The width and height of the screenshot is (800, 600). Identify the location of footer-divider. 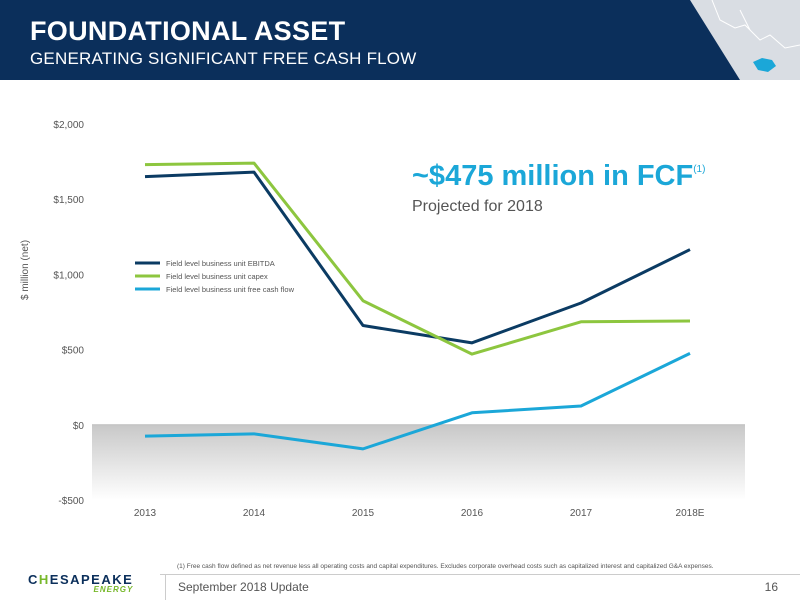
(480, 574).